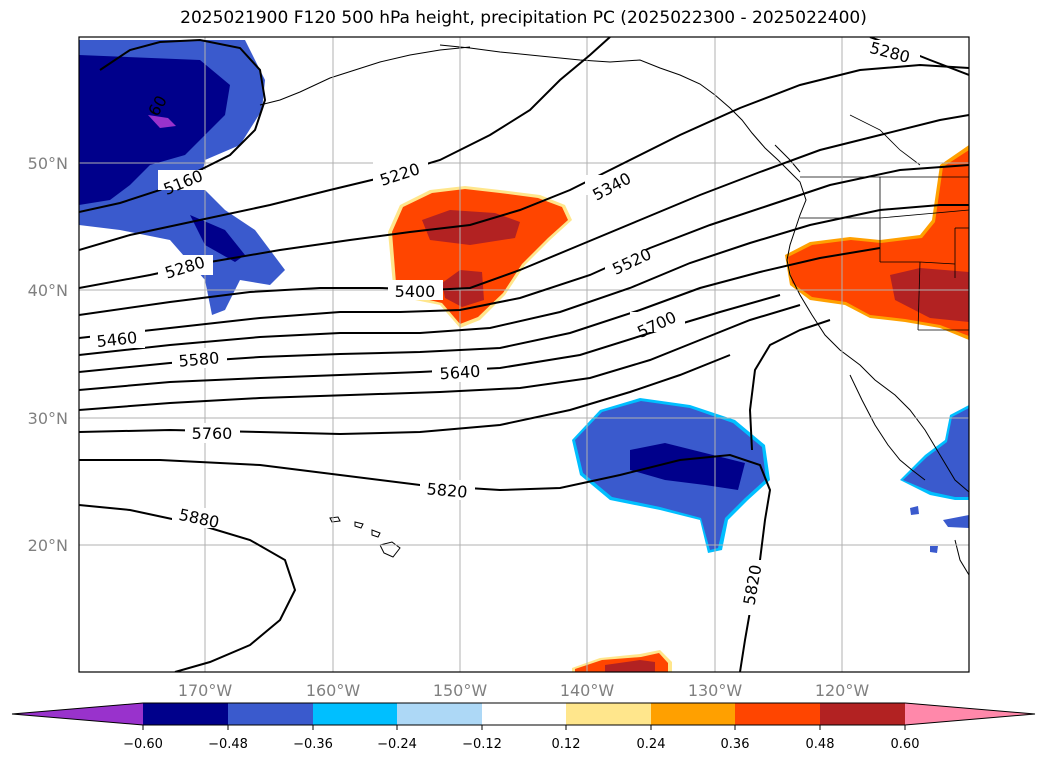 This screenshot has width=1047, height=765. What do you see at coordinates (143, 744) in the screenshot?
I see `colorbar-tick-label: −0.60` at bounding box center [143, 744].